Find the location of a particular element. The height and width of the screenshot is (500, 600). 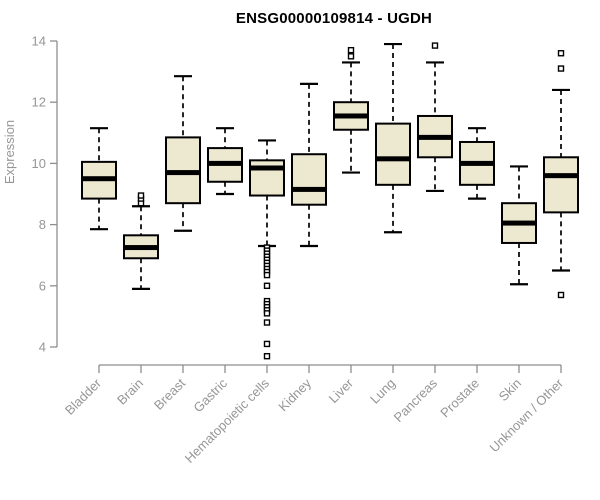

box-breast is located at coordinates (183, 153).